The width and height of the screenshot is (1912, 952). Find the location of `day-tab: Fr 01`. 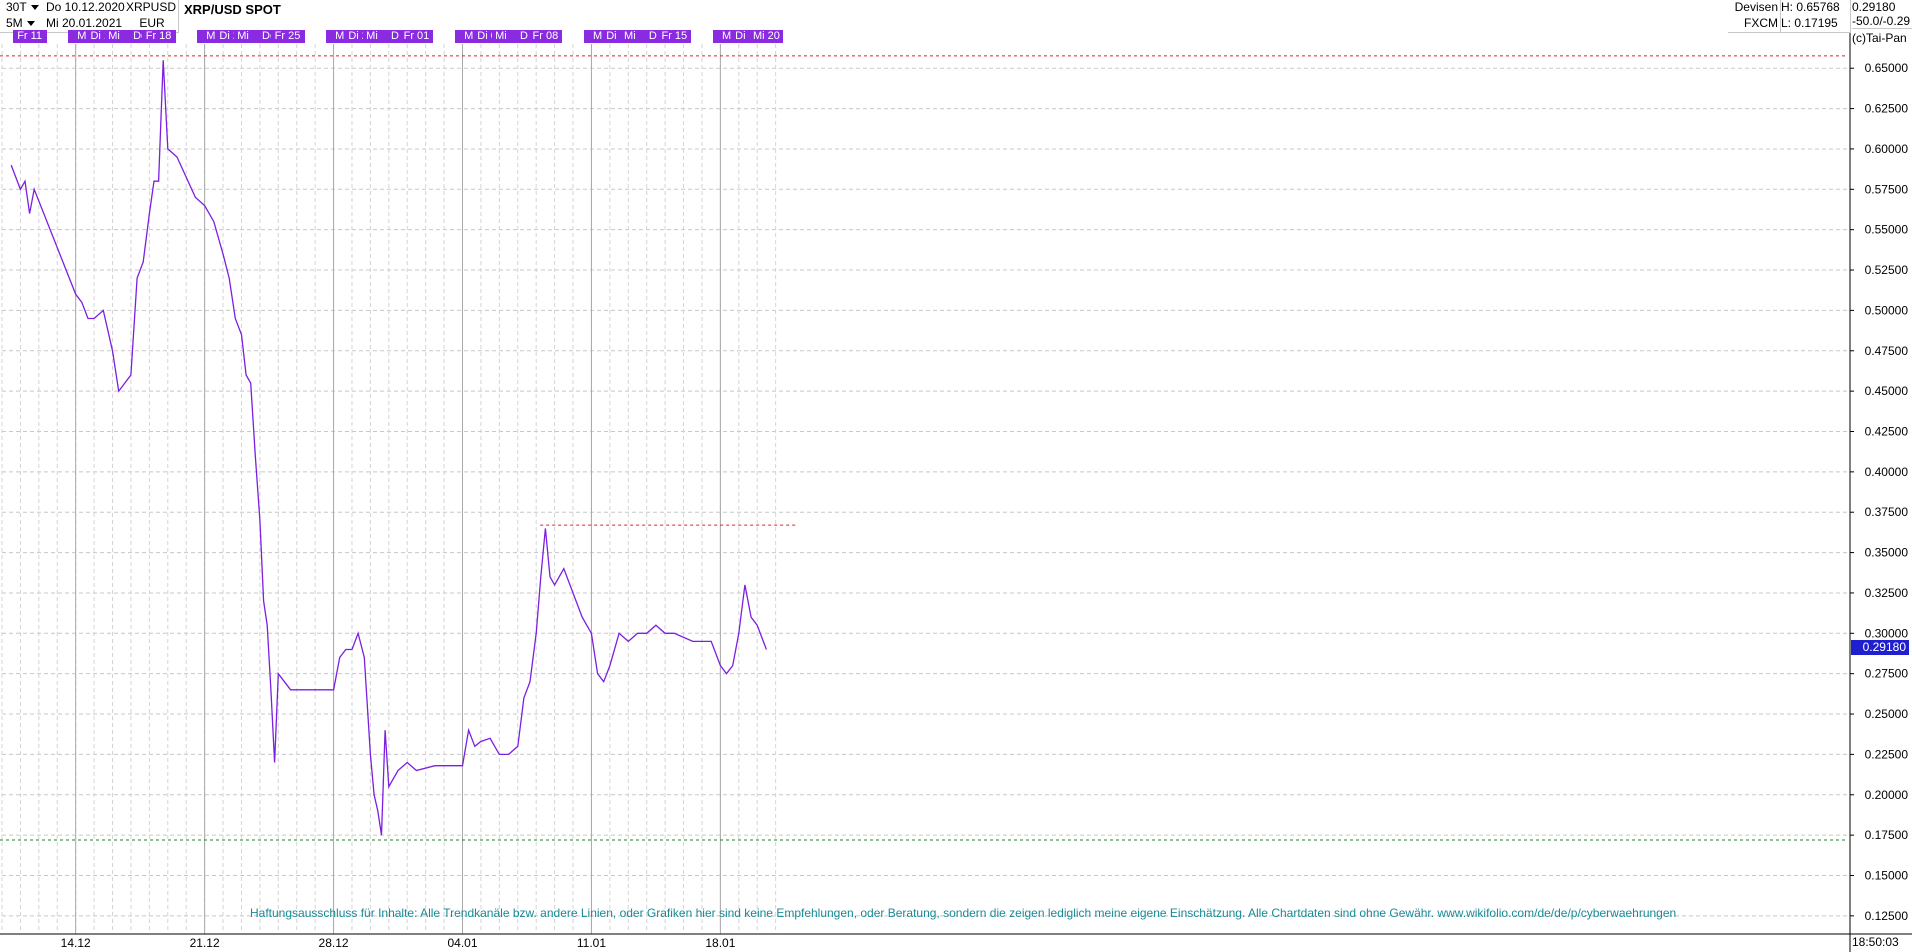

day-tab: Fr 01 is located at coordinates (416, 36).